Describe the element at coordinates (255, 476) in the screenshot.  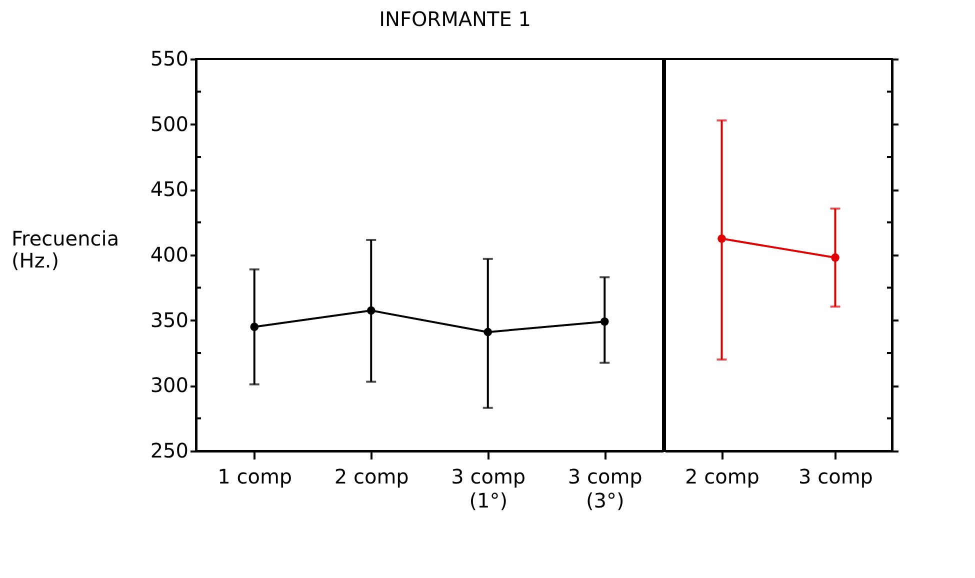
I see `x-tick-label: 1 comp` at that location.